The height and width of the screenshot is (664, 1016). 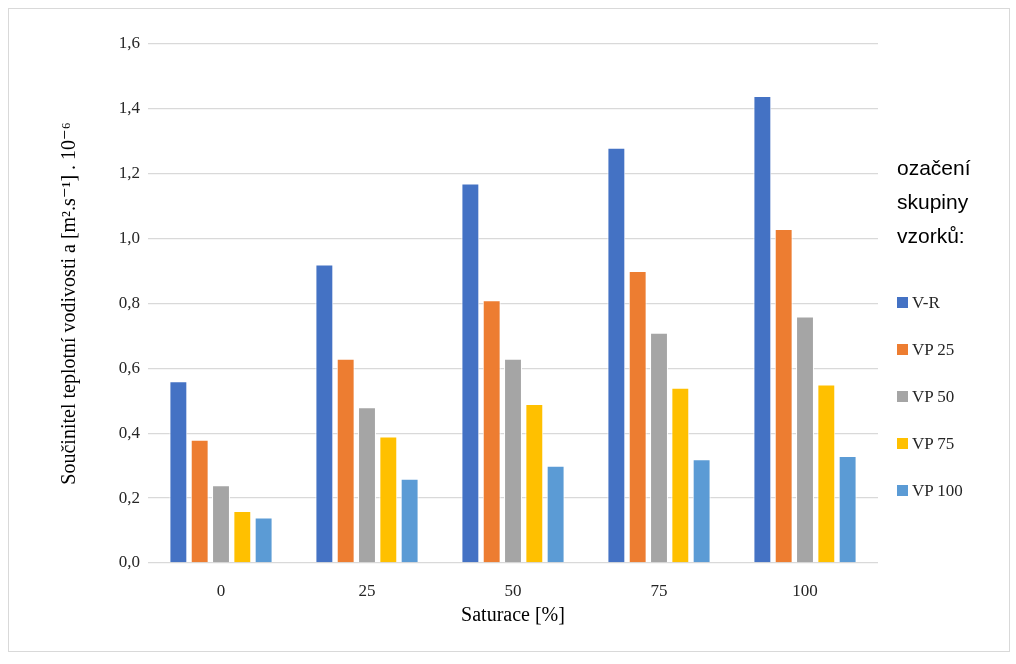 What do you see at coordinates (926, 302) in the screenshot?
I see `legend-label: V-R` at bounding box center [926, 302].